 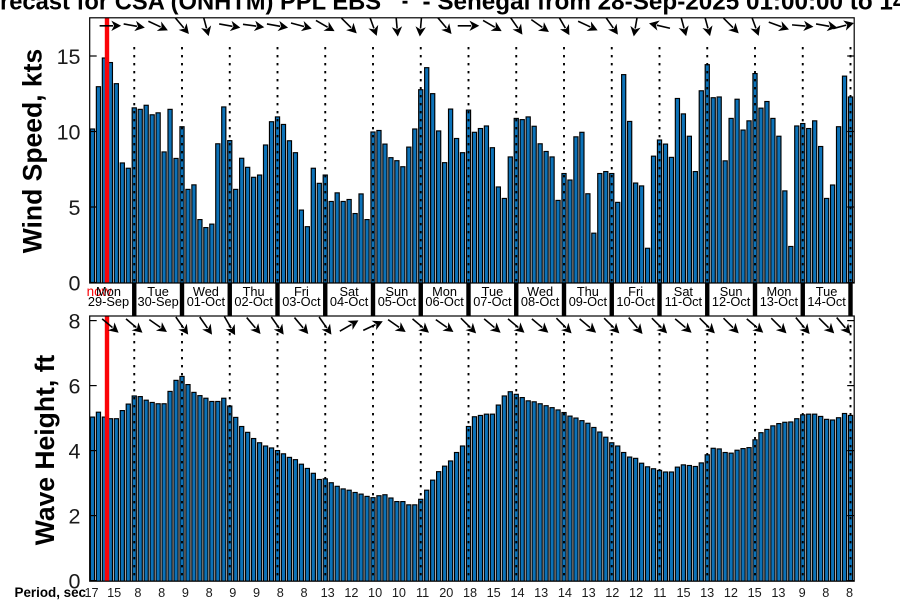 I want to click on svg-text: 02-Oct, so click(x=253, y=301).